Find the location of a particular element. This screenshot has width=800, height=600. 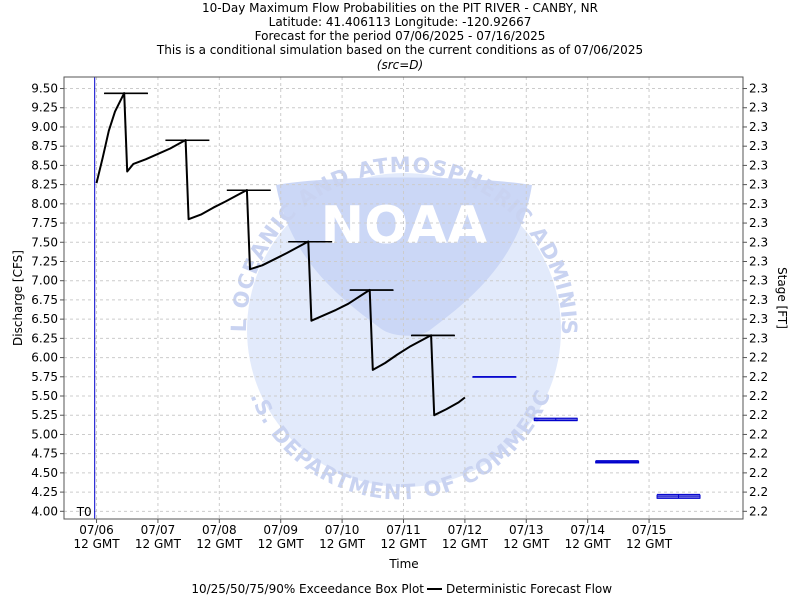

y-axis-left-title: Discharge [CFS] is located at coordinates (18, 298).